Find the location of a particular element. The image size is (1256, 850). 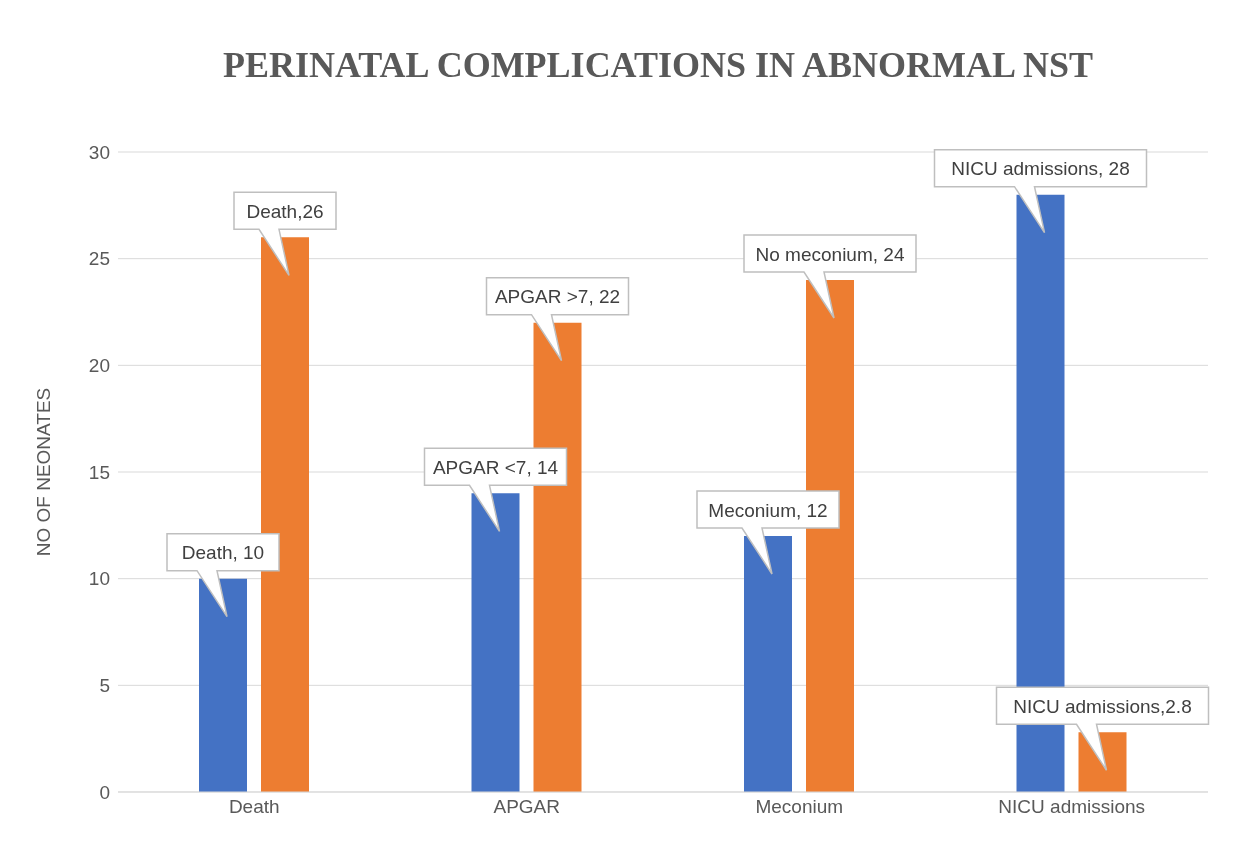

x-tick-label: NICU admissions is located at coordinates (1072, 807).